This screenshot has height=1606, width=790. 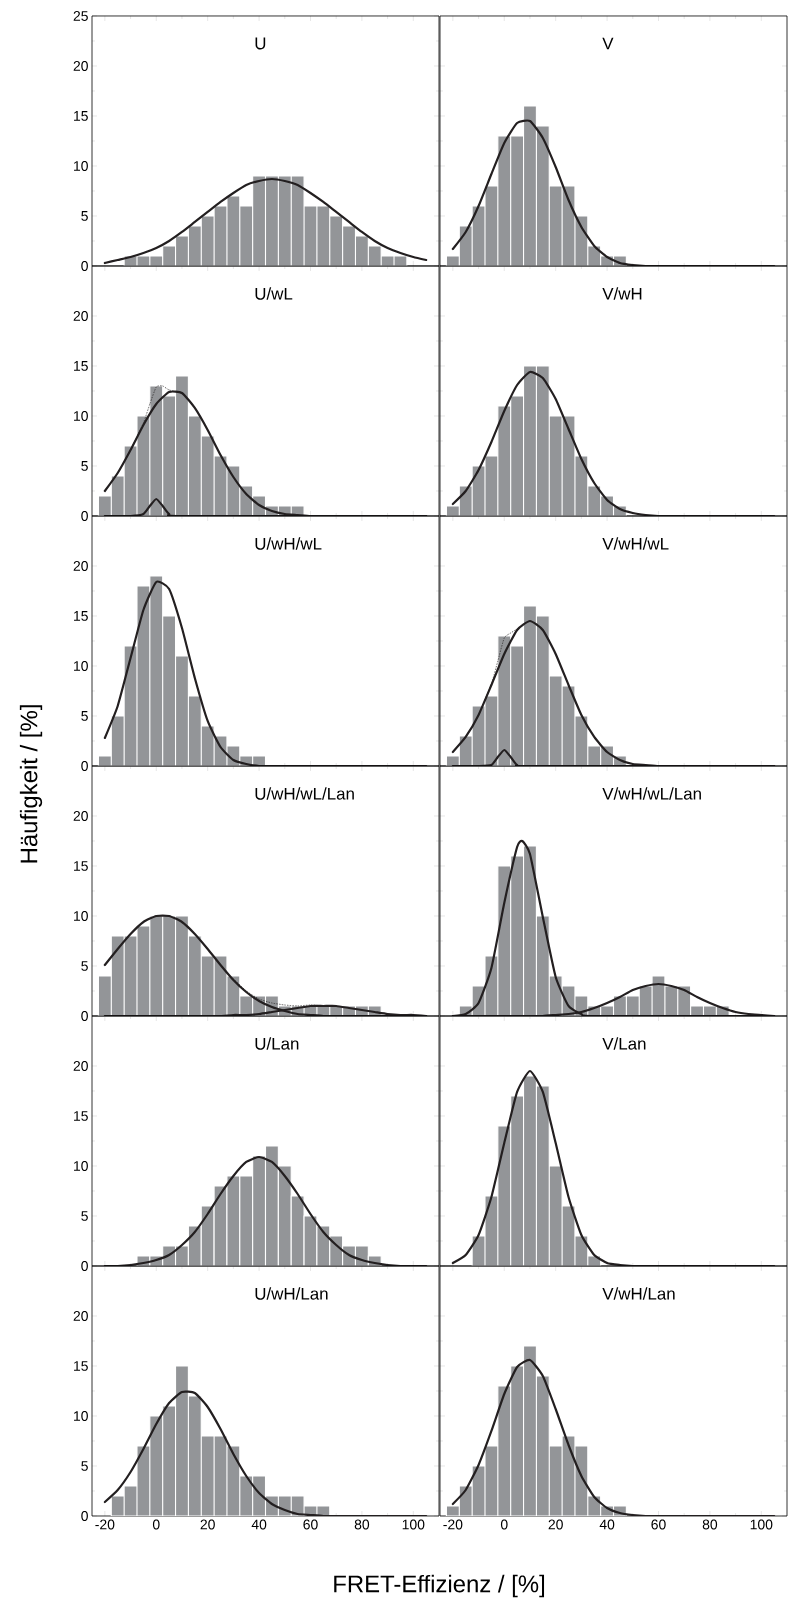 What do you see at coordinates (635, 543) in the screenshot?
I see `text: V/wH/wL` at bounding box center [635, 543].